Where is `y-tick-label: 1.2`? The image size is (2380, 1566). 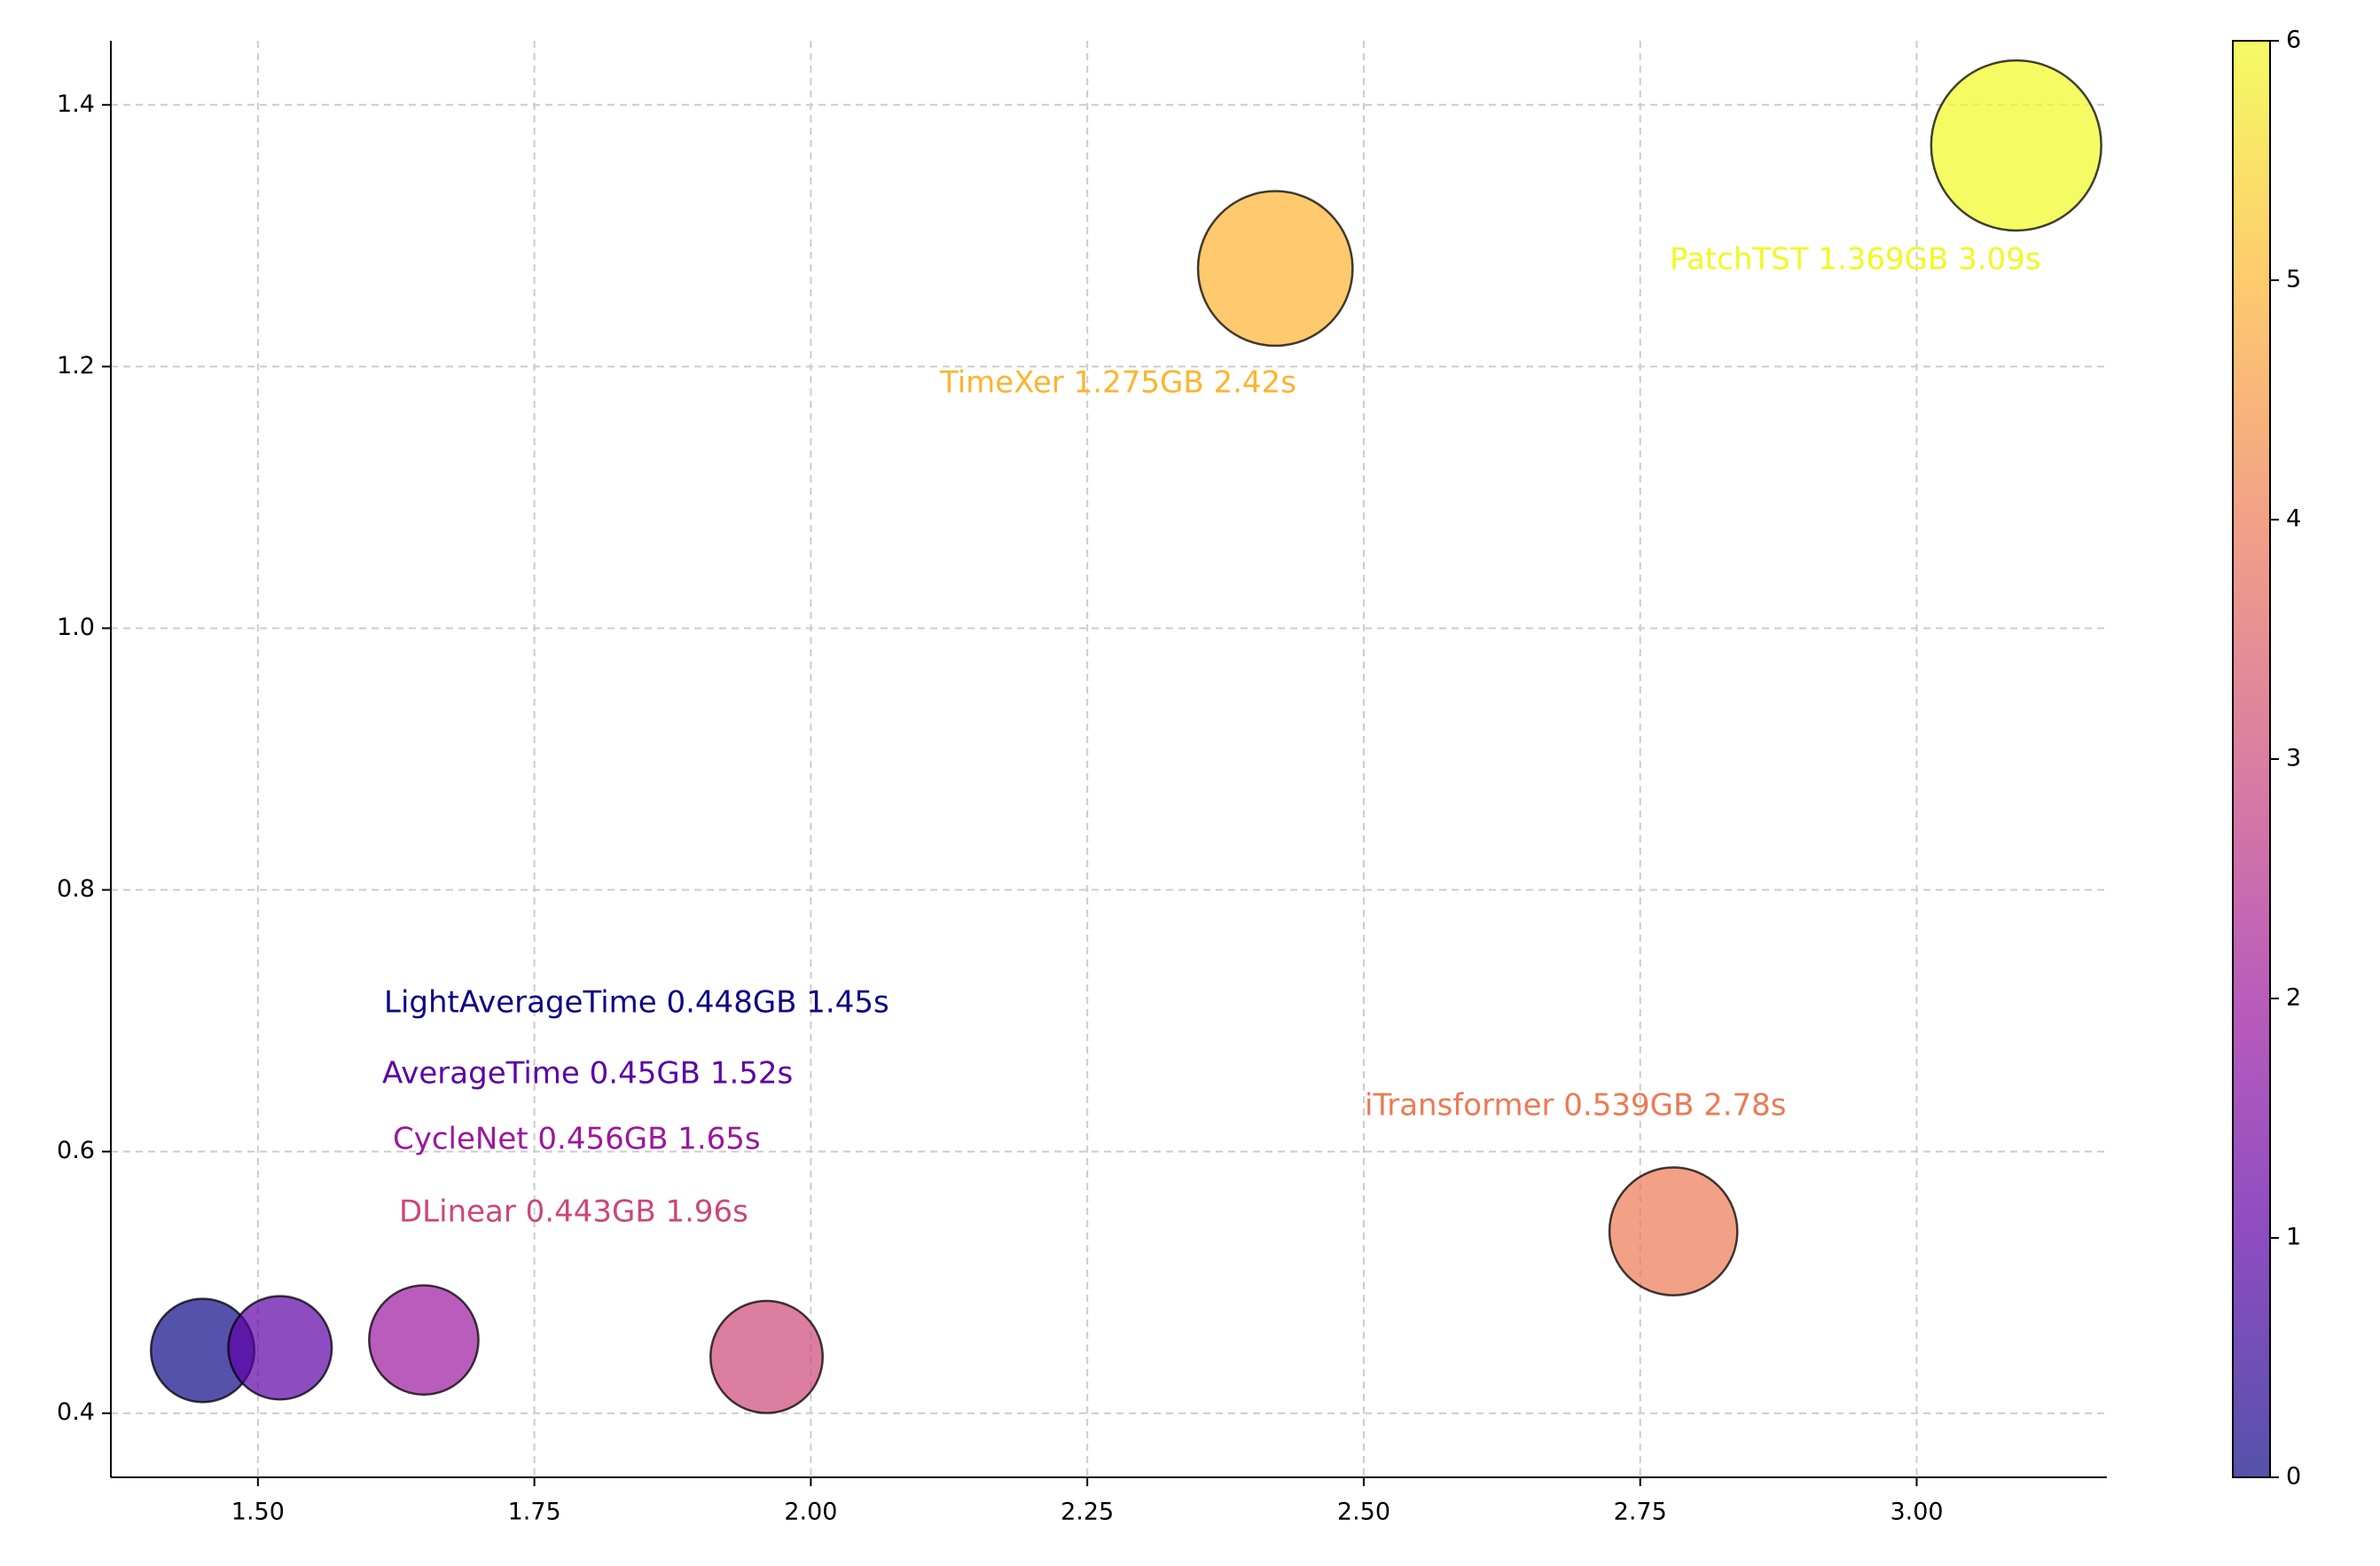
y-tick-label: 1.2 is located at coordinates (76, 366).